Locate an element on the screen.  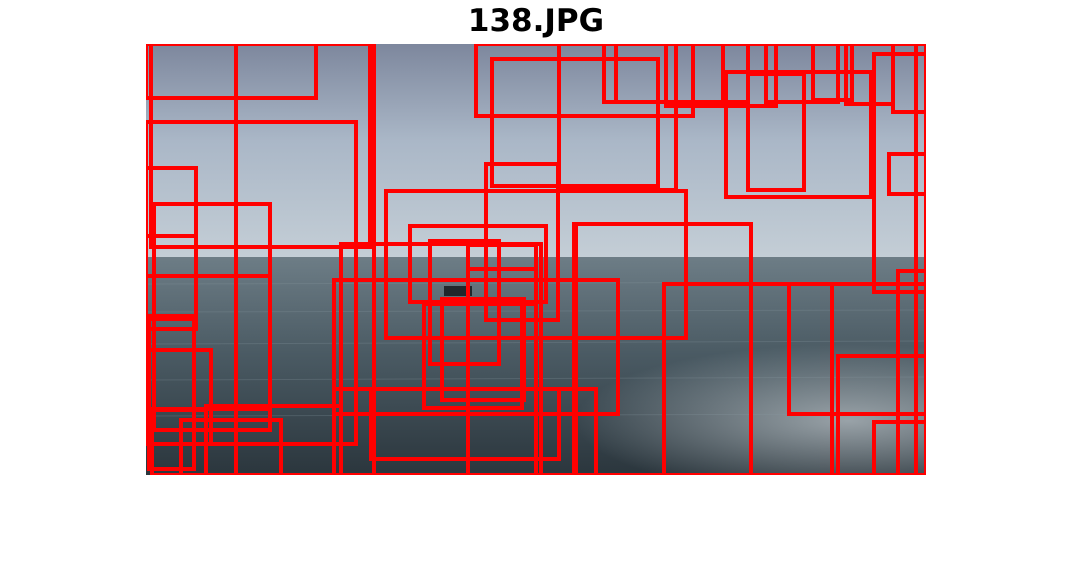
figure-title: 138.JPG is located at coordinates (536, 21).